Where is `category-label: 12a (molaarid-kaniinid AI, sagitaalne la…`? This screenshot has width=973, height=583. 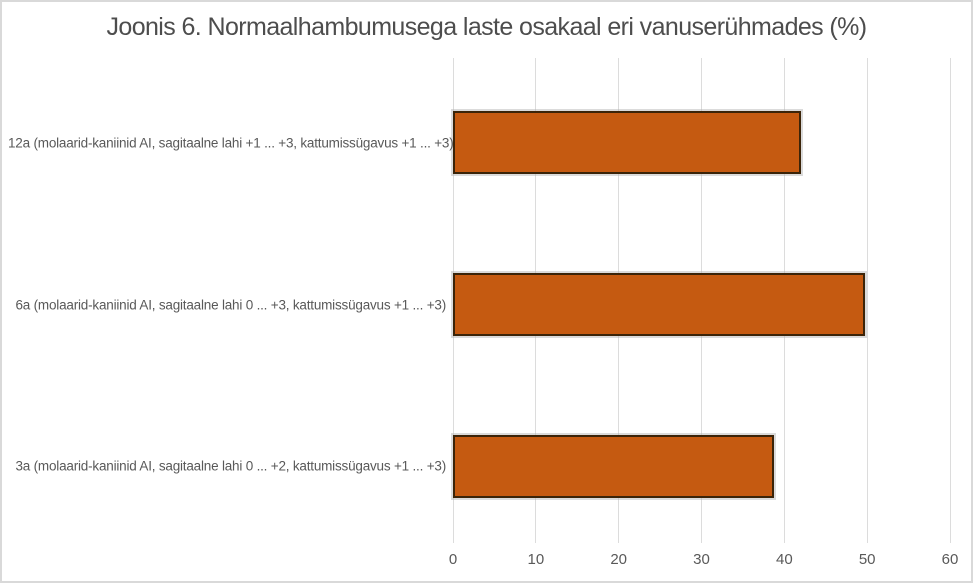
category-label: 12a (molaarid-kaniinid AI, sagitaalne la… is located at coordinates (231, 143).